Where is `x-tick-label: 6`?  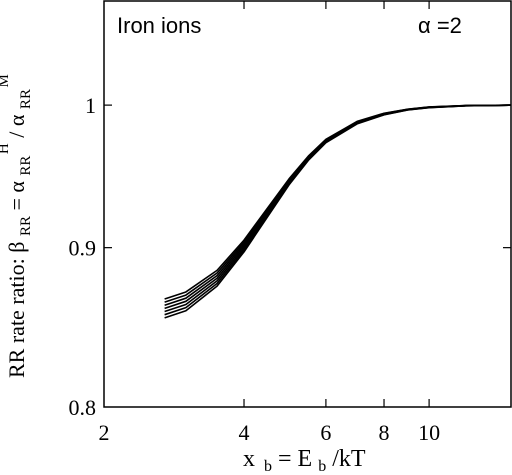 x-tick-label: 6 is located at coordinates (325, 432).